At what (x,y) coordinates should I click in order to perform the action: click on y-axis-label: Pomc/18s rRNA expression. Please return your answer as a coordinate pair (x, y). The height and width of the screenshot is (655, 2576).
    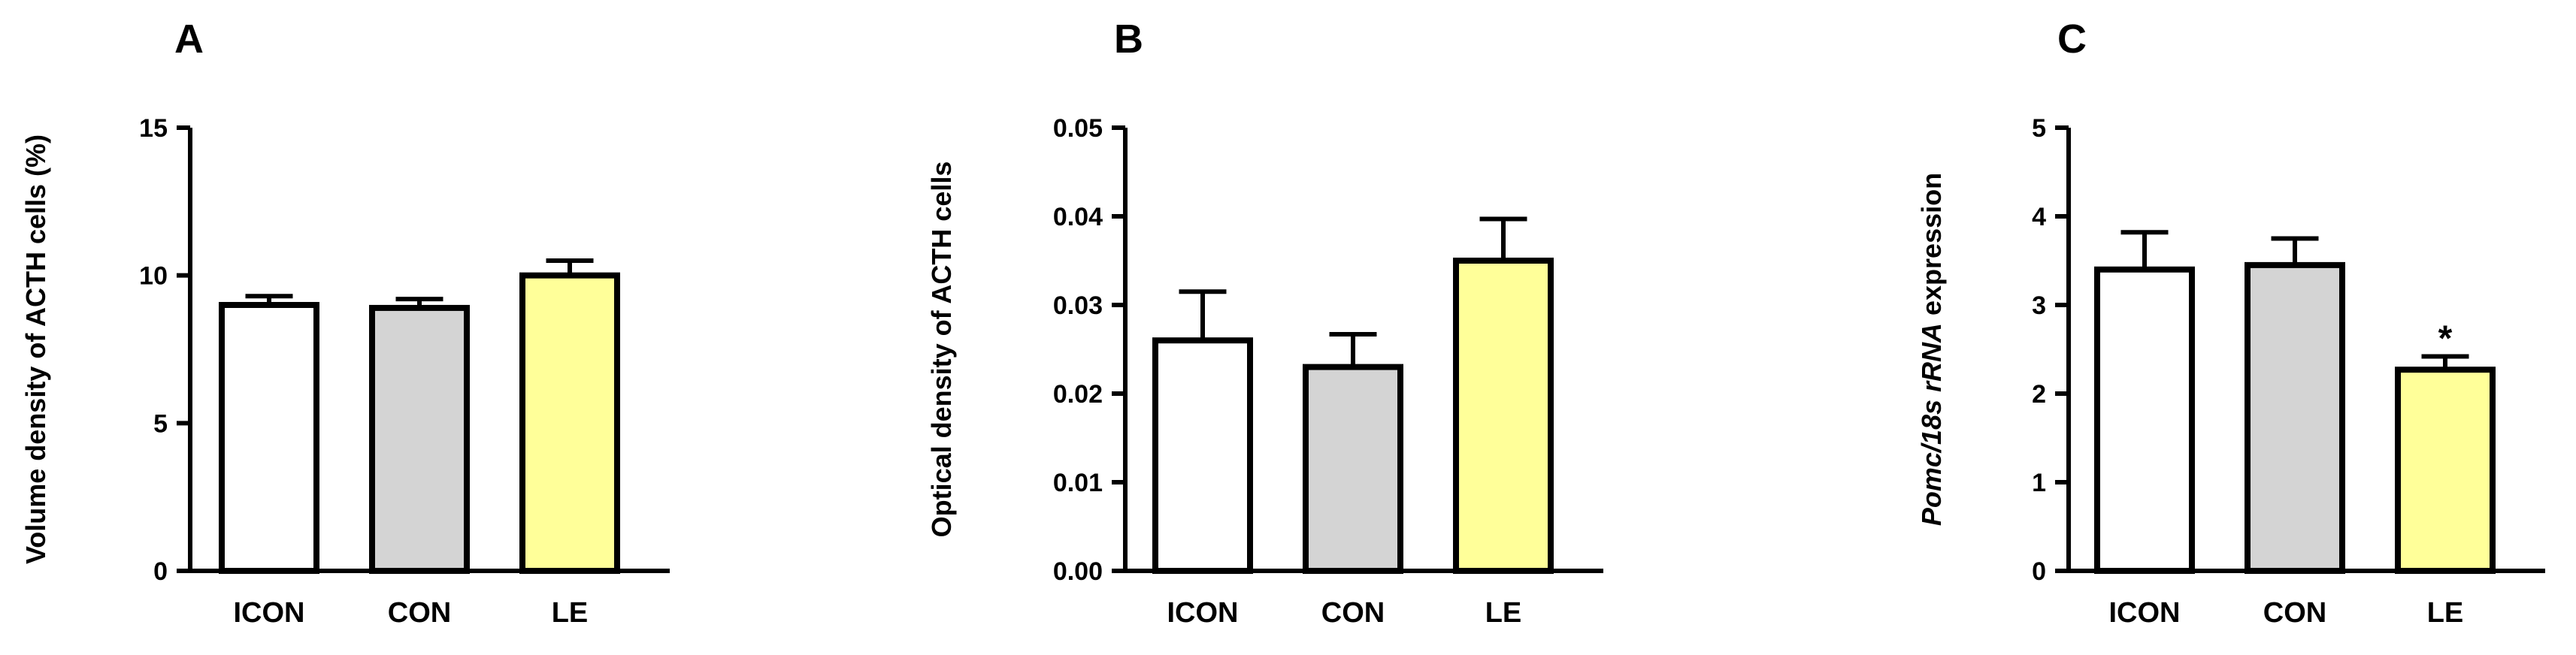
    Looking at the image, I should click on (1931, 349).